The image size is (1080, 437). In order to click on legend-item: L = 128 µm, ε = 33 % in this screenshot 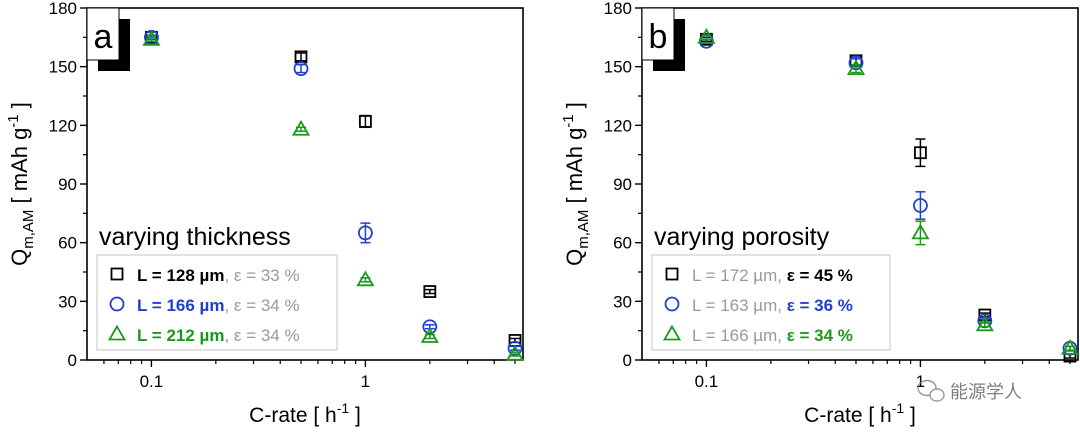, I will do `click(205, 275)`.